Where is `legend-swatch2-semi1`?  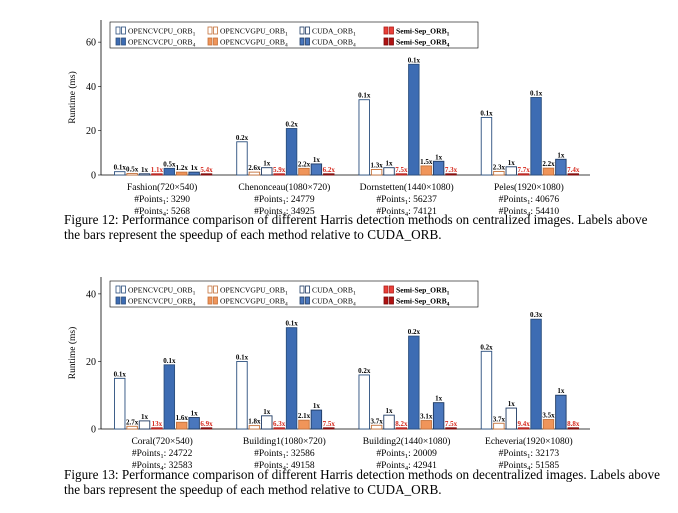 legend-swatch2-semi1 is located at coordinates (391, 289).